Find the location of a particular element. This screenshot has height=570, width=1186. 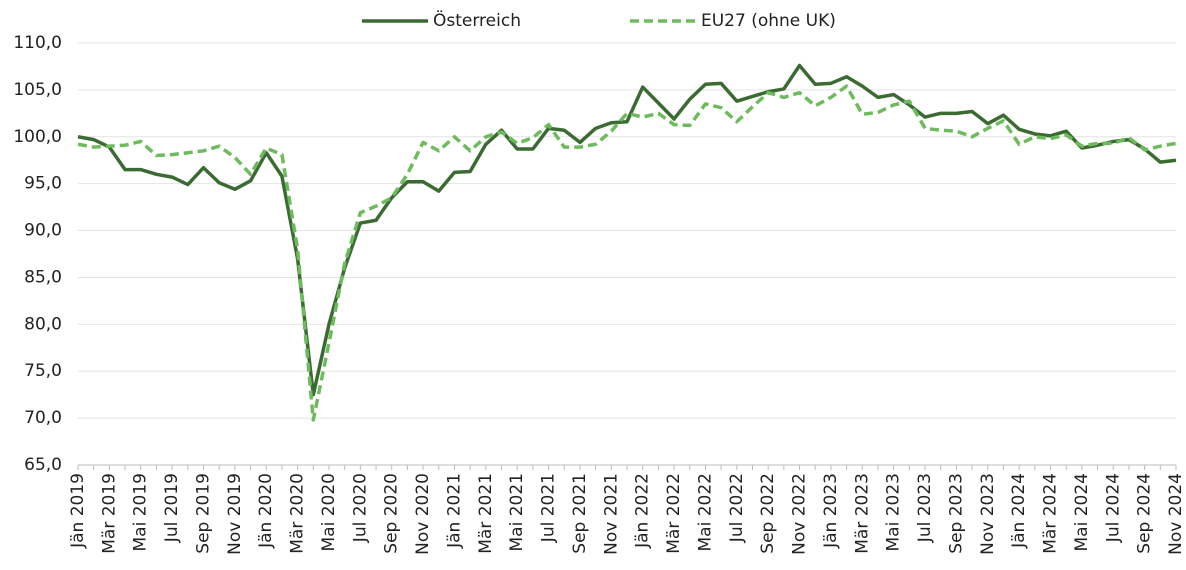

x-tick-label: Jän 2024 is located at coordinates (1019, 511).